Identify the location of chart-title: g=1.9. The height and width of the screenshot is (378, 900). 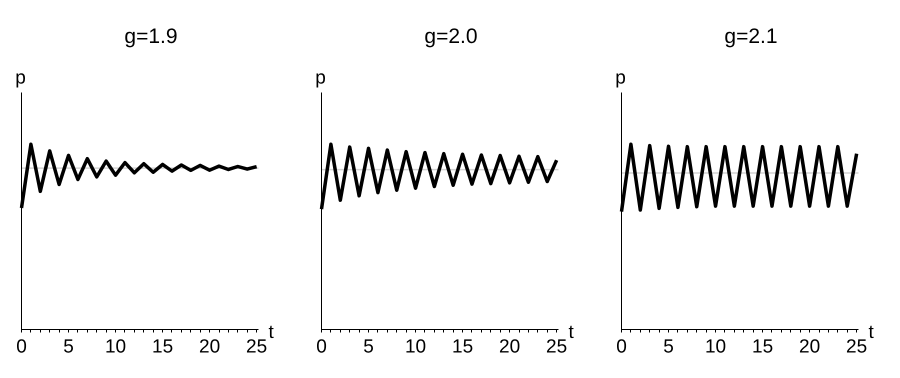
(151, 36).